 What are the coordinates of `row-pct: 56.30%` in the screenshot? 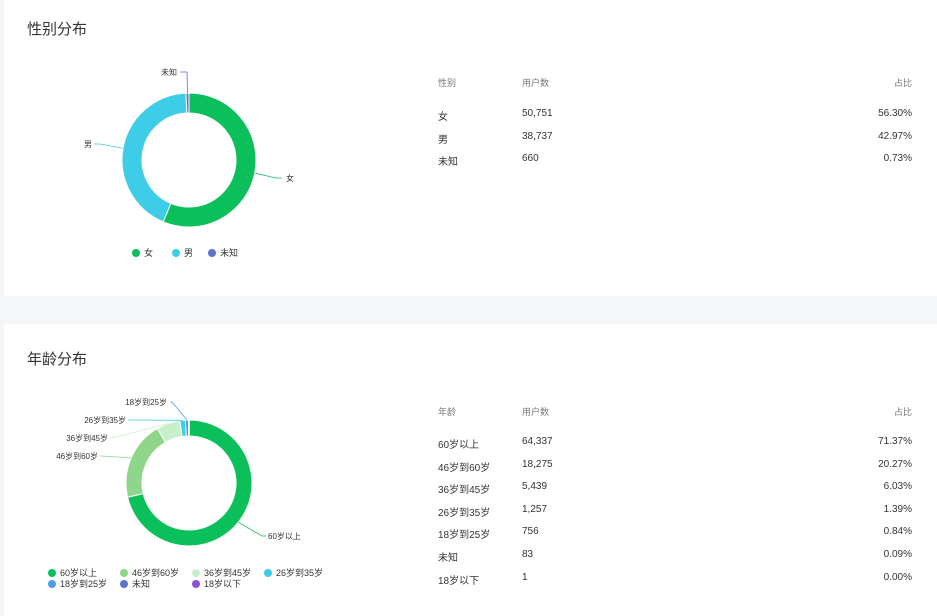 It's located at (895, 113).